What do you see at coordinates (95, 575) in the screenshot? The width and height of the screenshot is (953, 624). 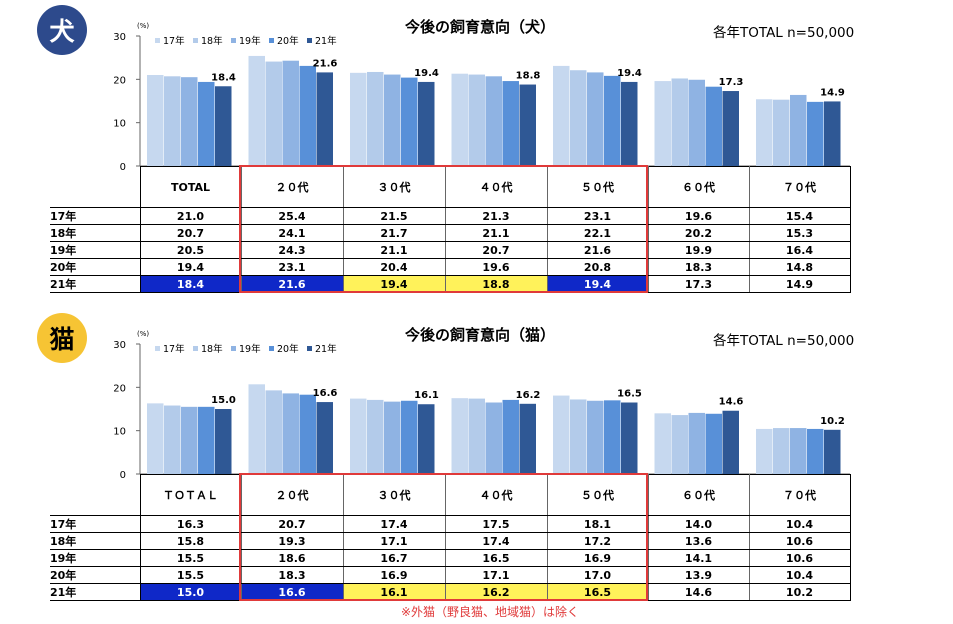 I see `row-label: 20年` at bounding box center [95, 575].